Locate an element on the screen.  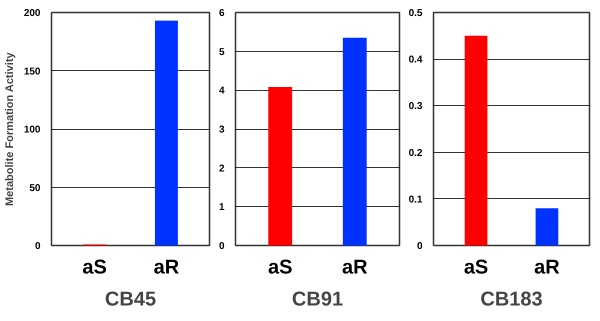
text: CB45 is located at coordinates (130, 299).